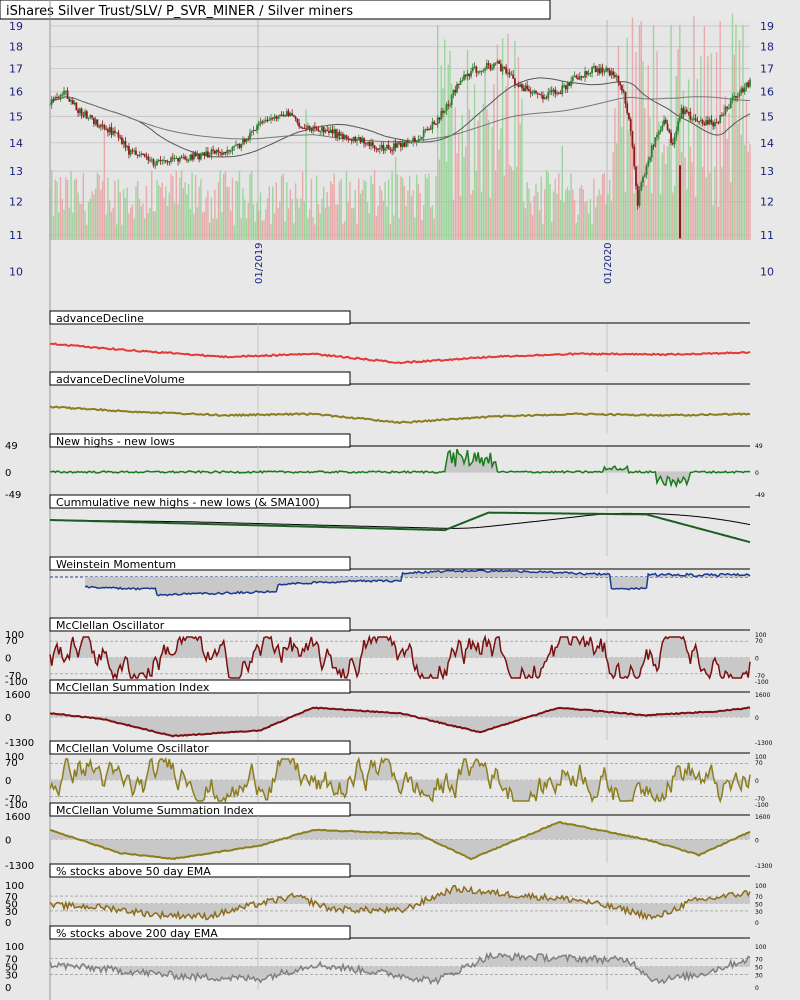  Describe the element at coordinates (11, 897) in the screenshot. I see `panel-axis-tick-left: 70` at that location.